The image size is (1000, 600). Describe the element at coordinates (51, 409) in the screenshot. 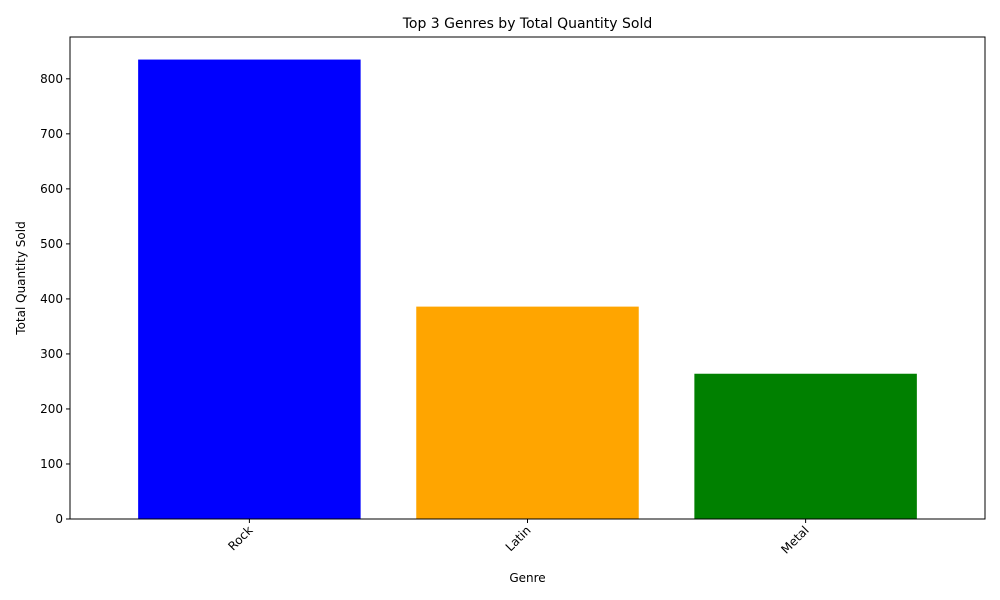

I see `y-tick-label: 200` at that location.